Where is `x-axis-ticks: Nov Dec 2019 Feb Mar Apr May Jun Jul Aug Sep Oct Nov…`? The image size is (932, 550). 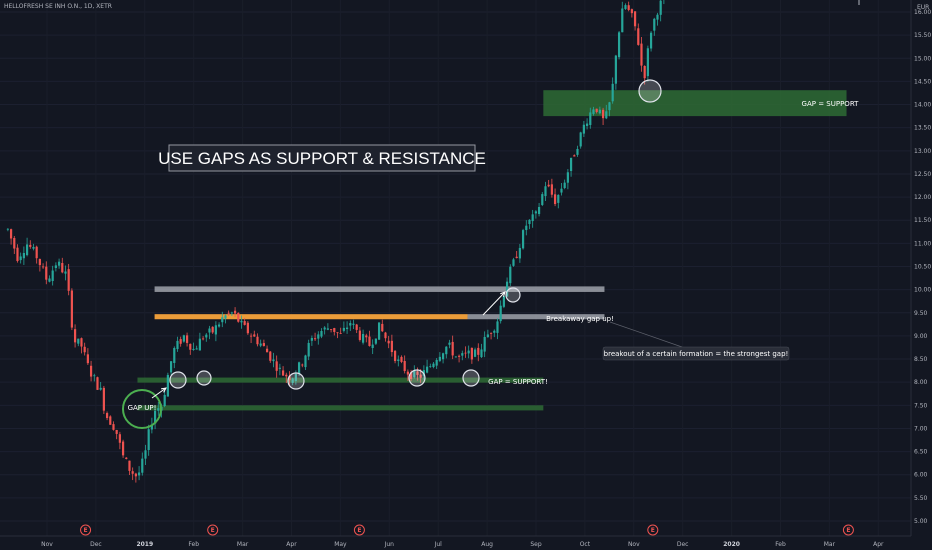
x-axis-ticks: Nov Dec 2019 Feb Mar Apr May Jun Jul Aug Sep Oct Nov… is located at coordinates (462, 544).